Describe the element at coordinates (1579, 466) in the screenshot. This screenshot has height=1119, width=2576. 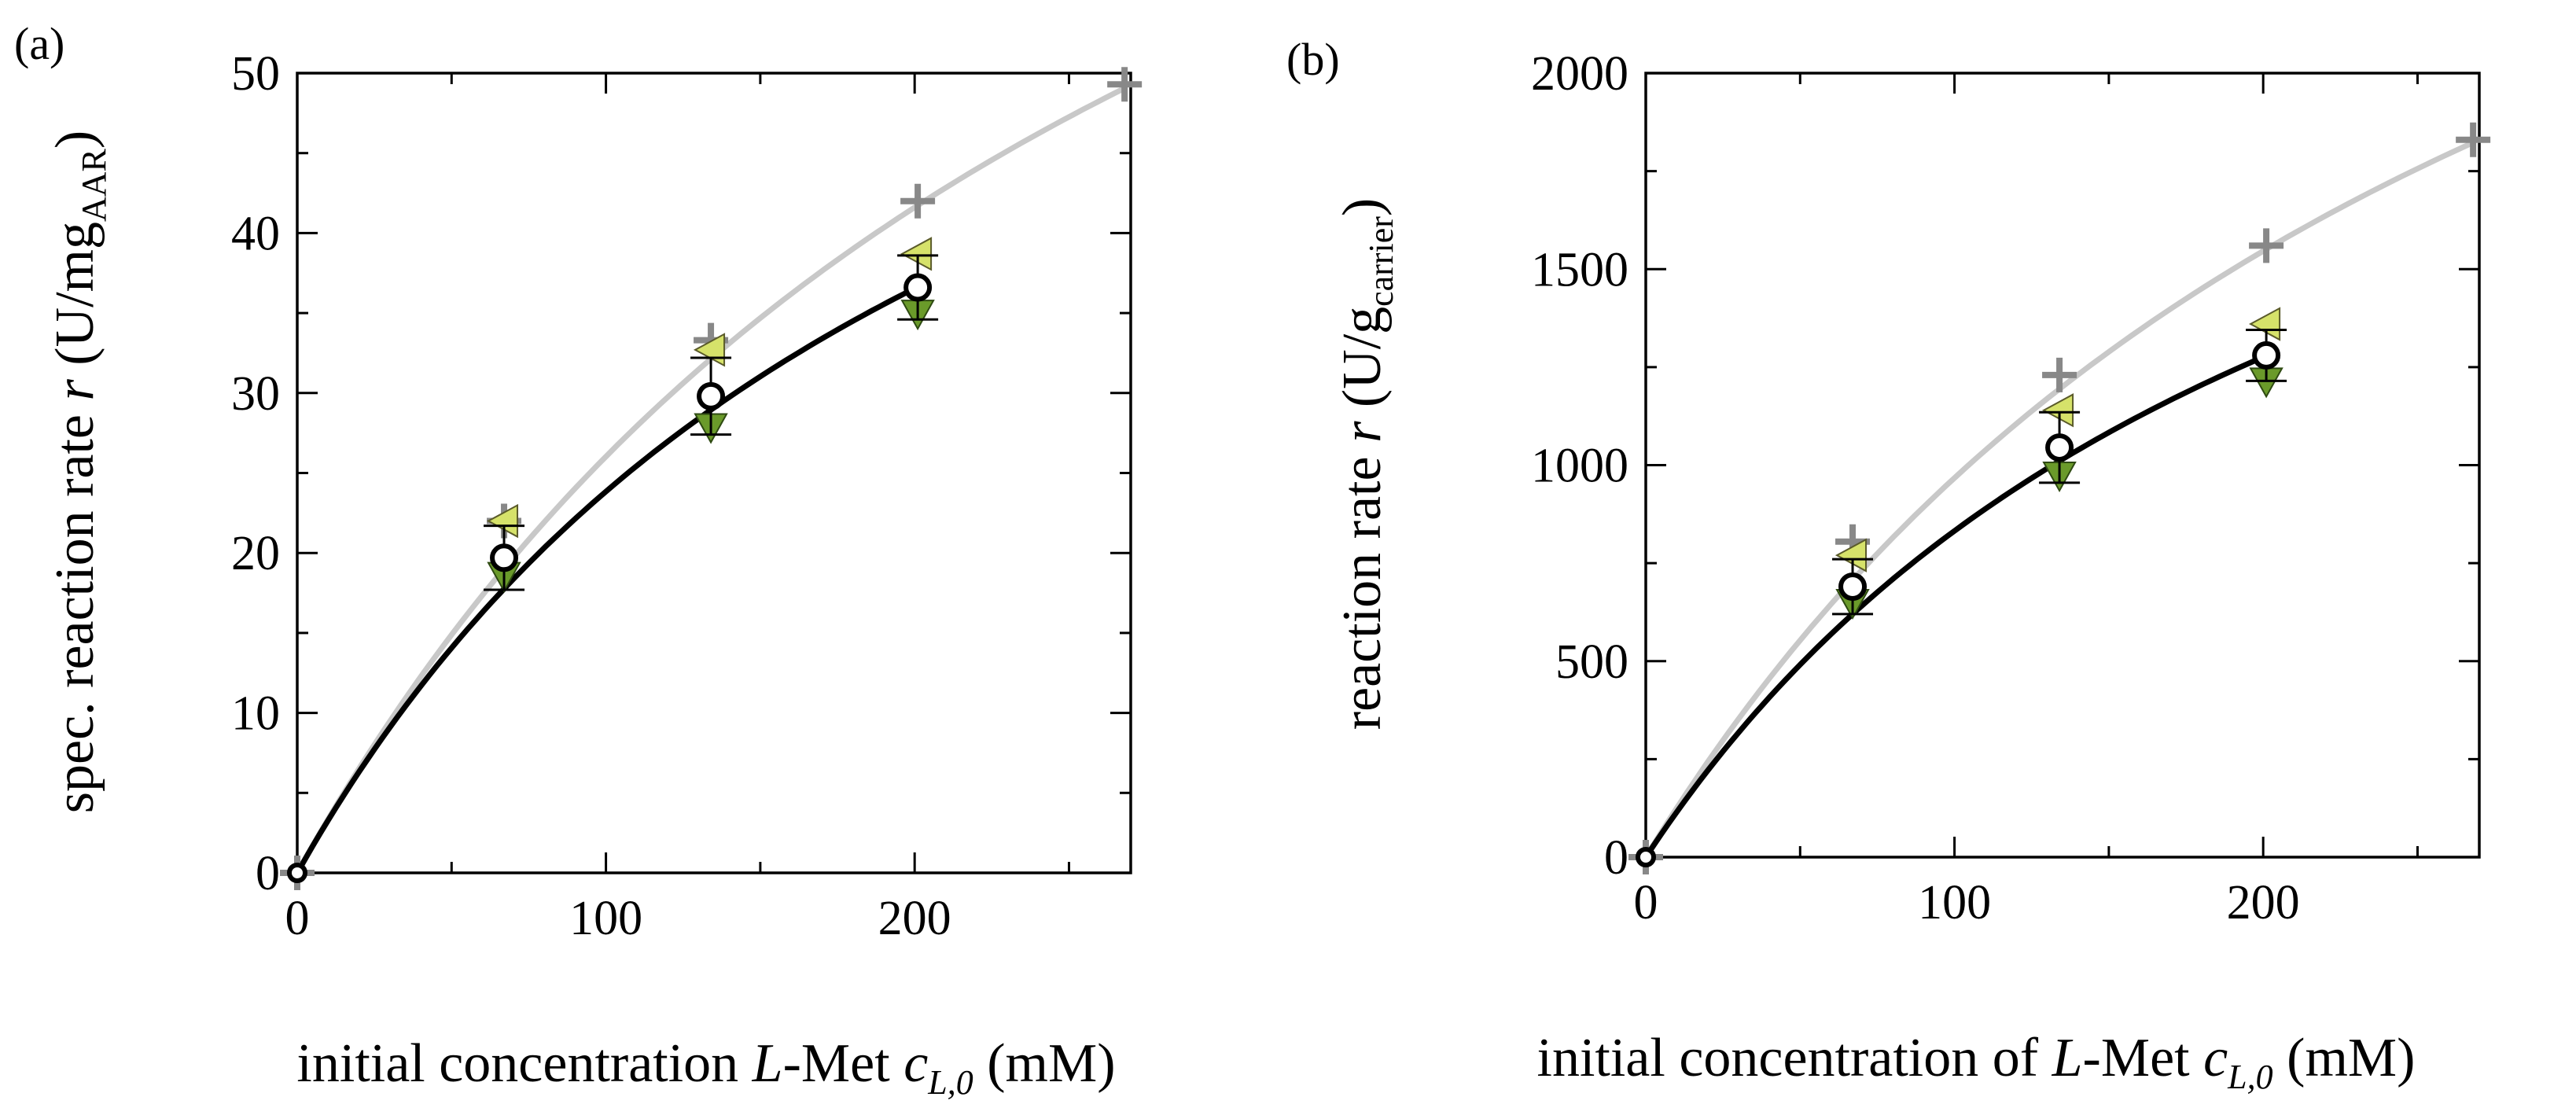
I see `y-tick-label: 1000` at that location.